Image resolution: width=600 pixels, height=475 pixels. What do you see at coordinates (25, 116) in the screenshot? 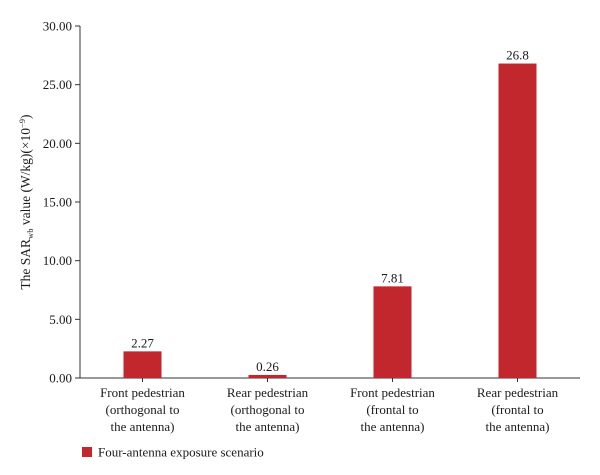
I see `y-axis-title-suffix: )` at bounding box center [25, 116].